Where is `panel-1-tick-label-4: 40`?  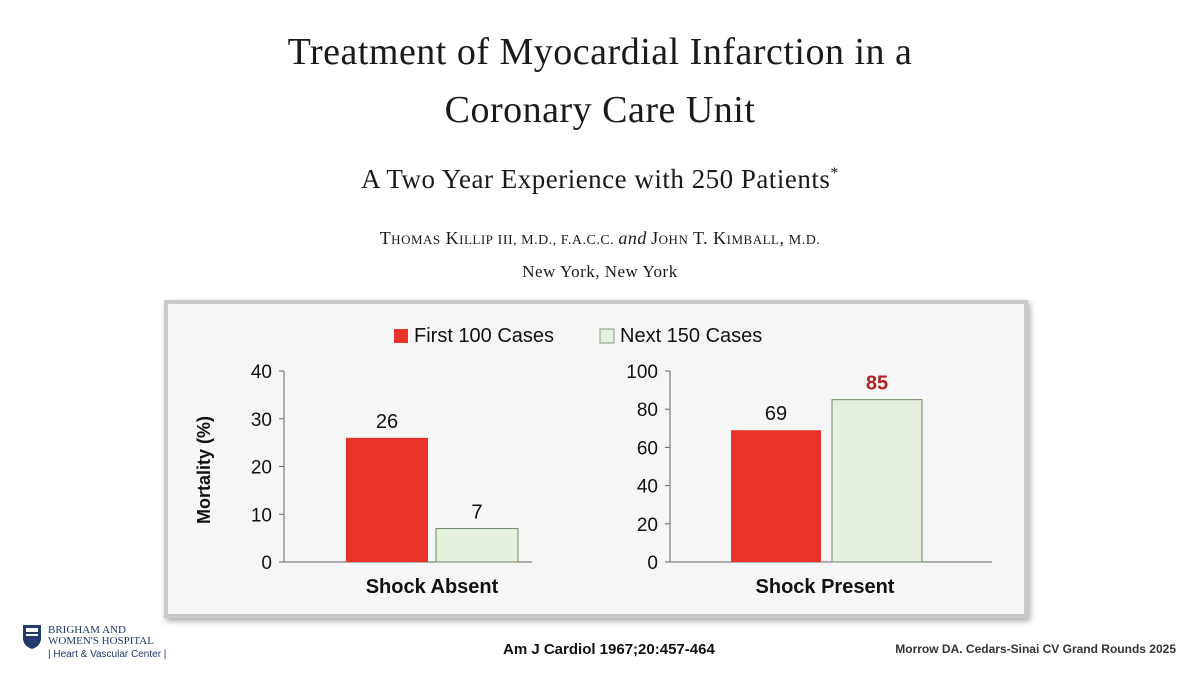
panel-1-tick-label-4: 40 is located at coordinates (261, 372).